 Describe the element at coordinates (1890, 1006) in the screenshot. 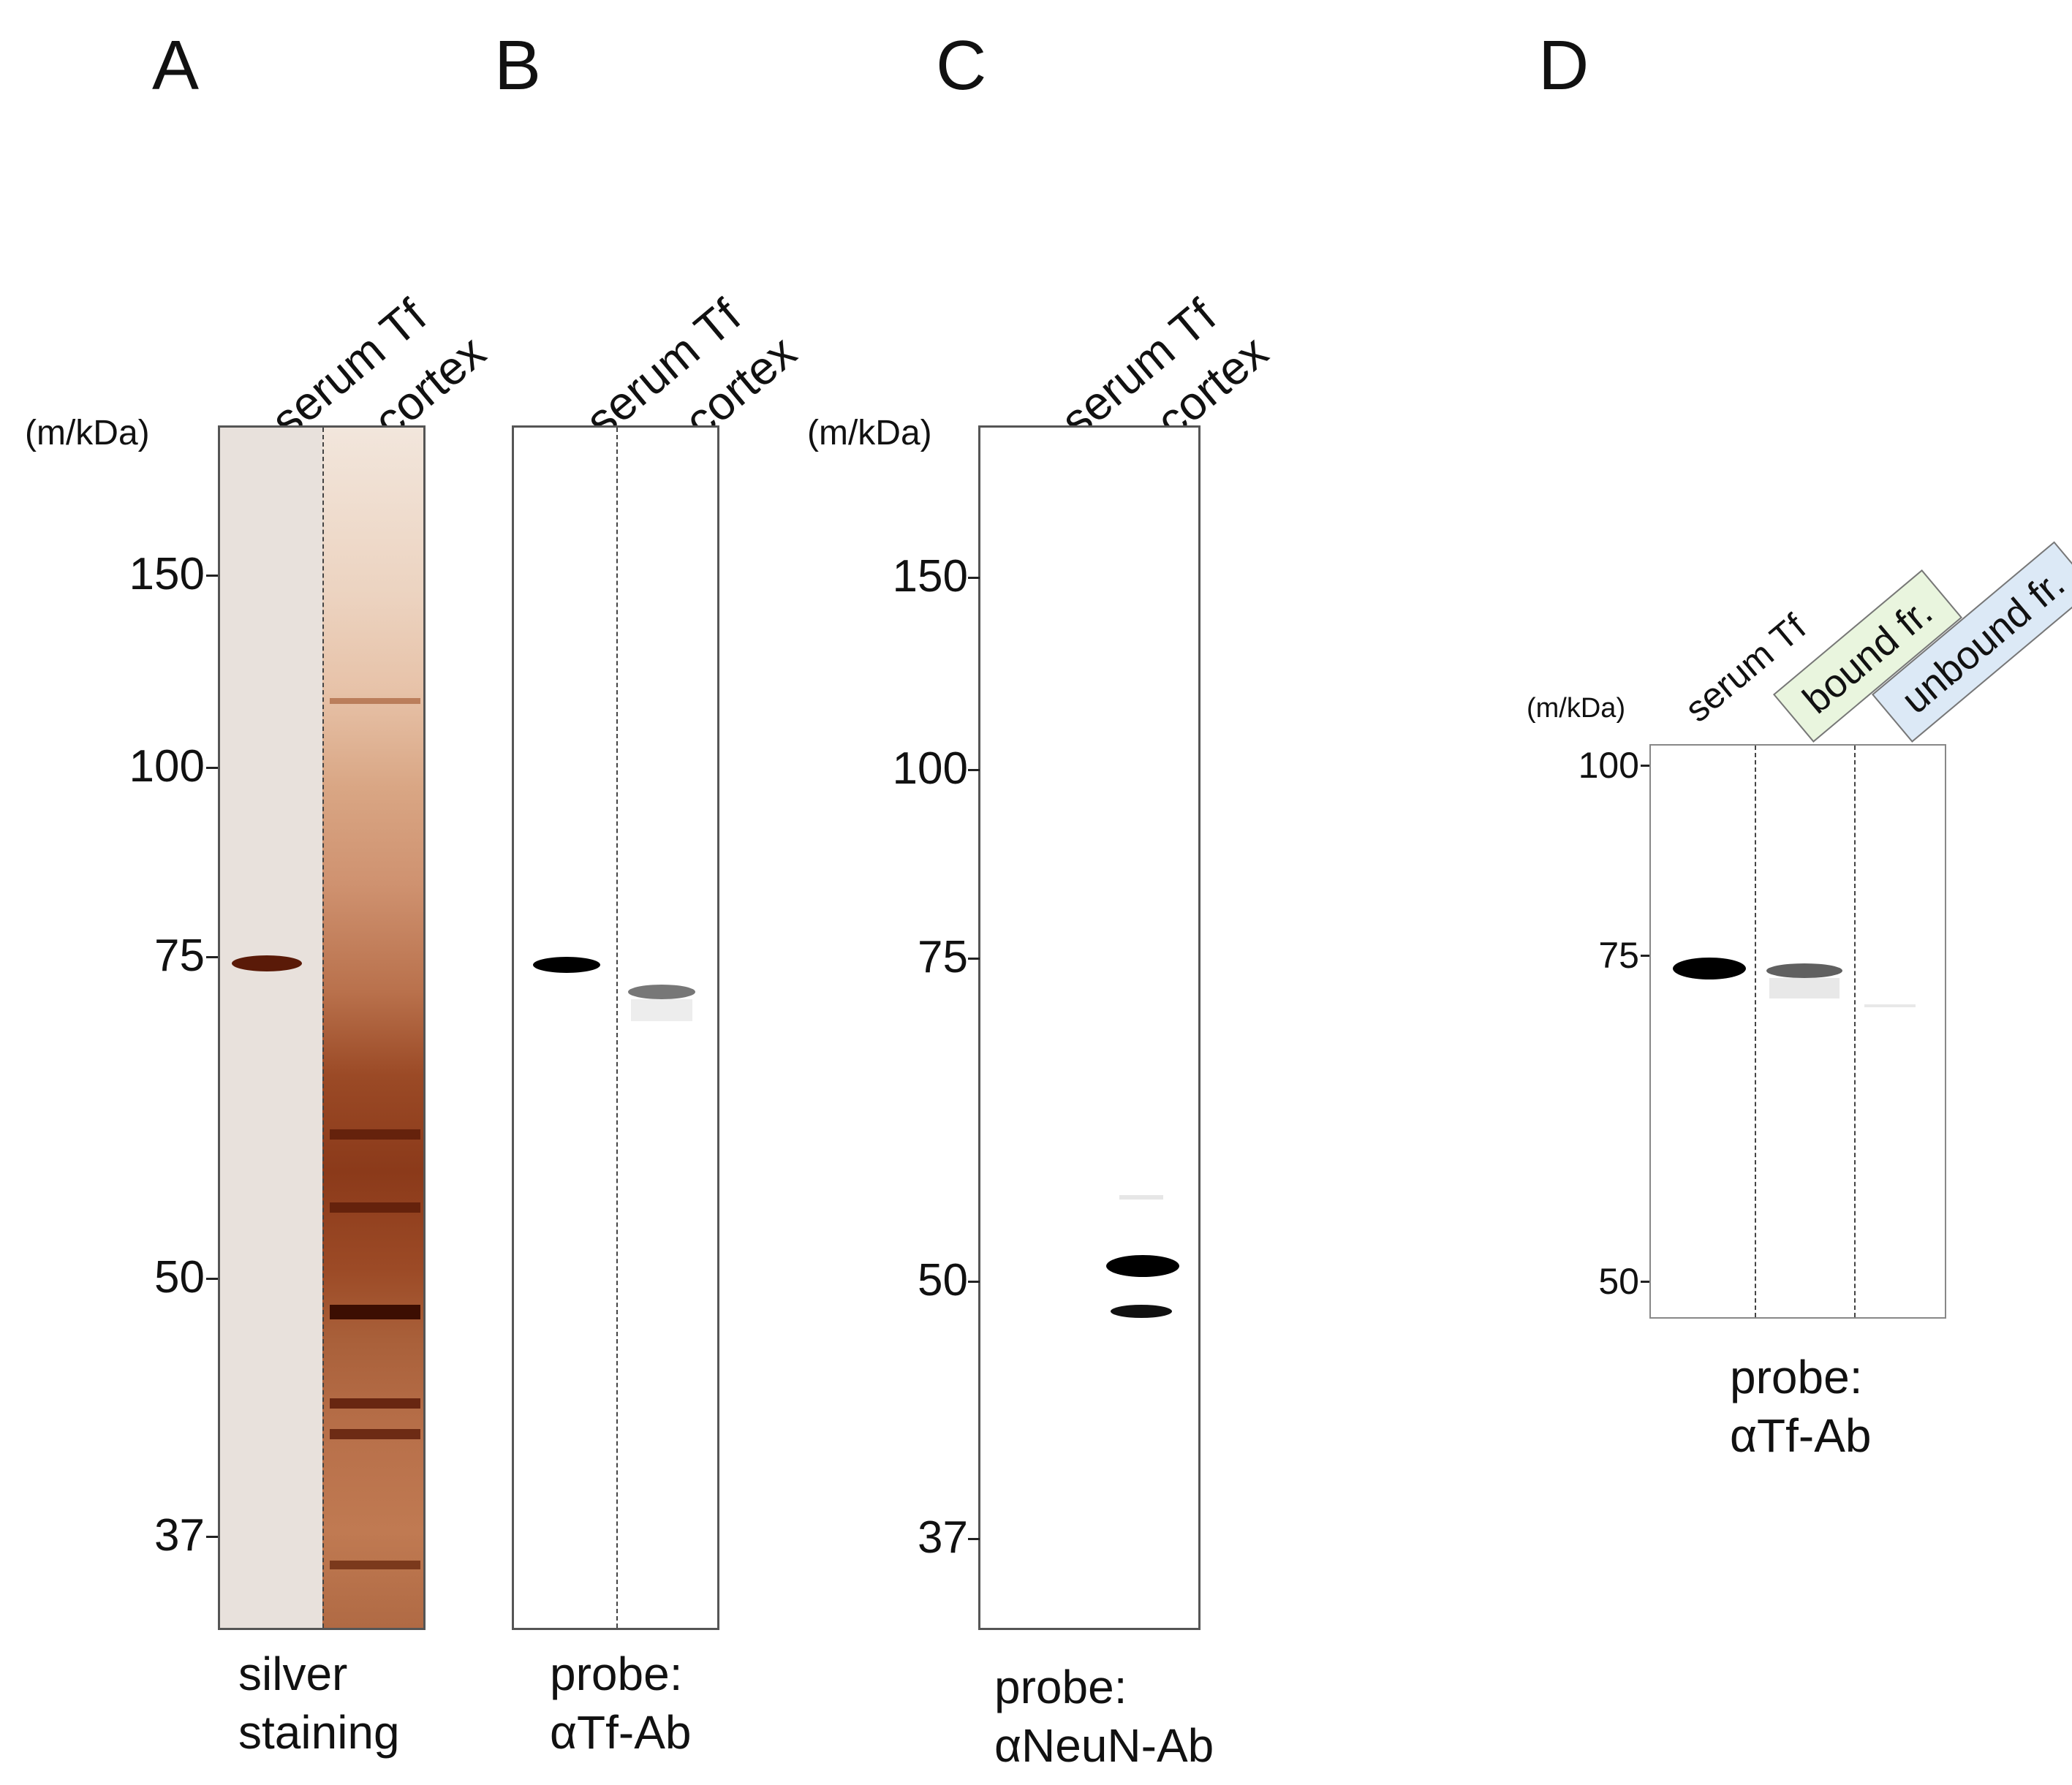

I see `unbound-fr-faint` at that location.